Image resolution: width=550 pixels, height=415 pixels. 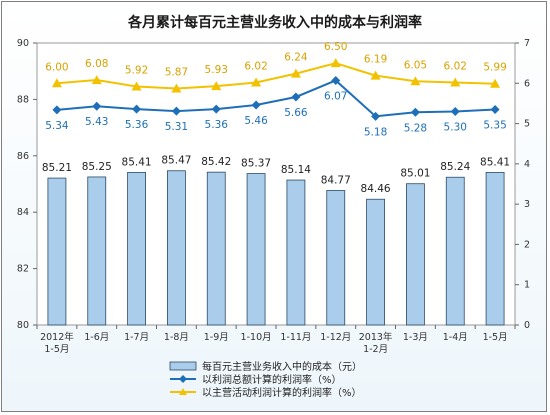 What do you see at coordinates (23, 99) in the screenshot?
I see `left-axis-tick-label: 88` at bounding box center [23, 99].